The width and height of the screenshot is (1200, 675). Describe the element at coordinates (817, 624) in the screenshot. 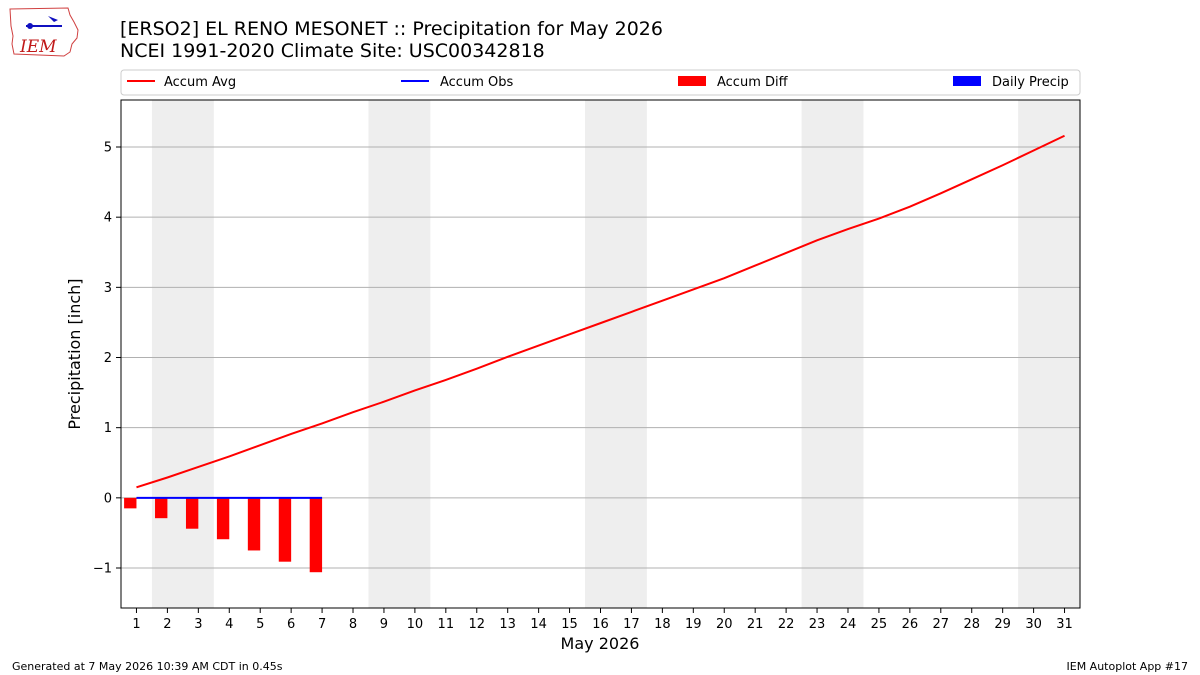

I see `x-tick-label-23: 23` at that location.